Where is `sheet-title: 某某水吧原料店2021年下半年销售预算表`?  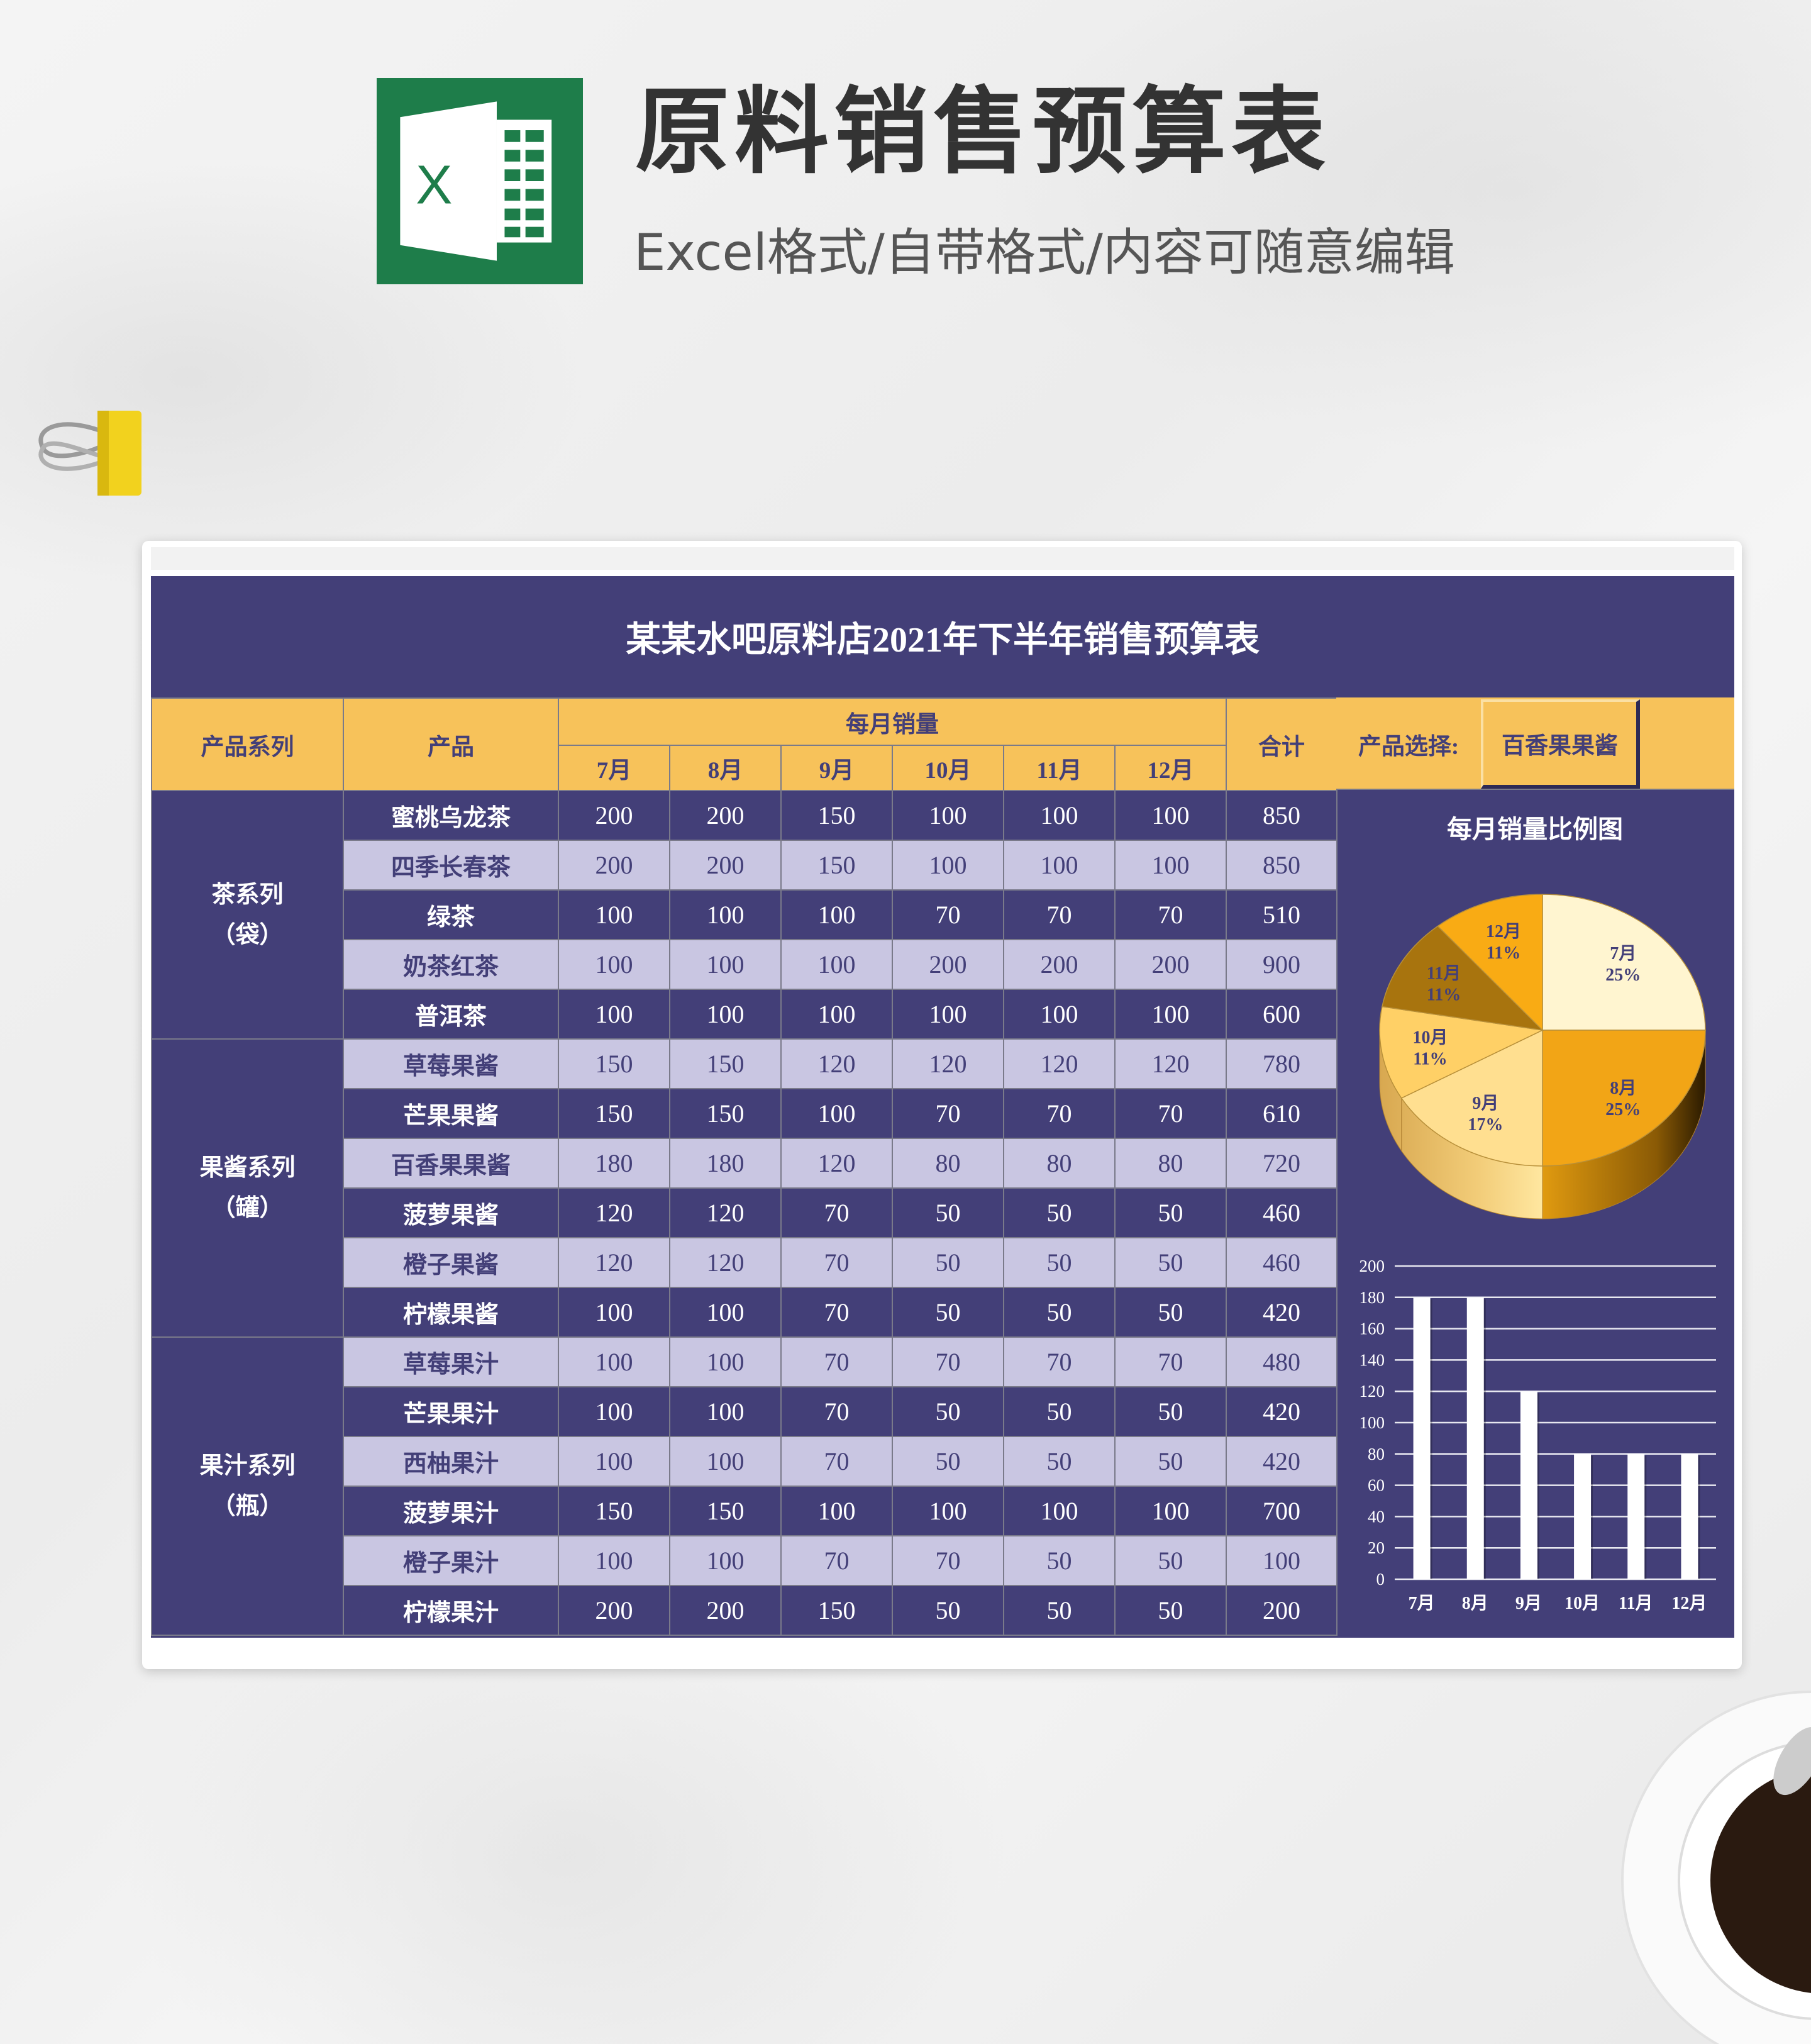 sheet-title: 某某水吧原料店2021年下半年销售预算表 is located at coordinates (943, 640).